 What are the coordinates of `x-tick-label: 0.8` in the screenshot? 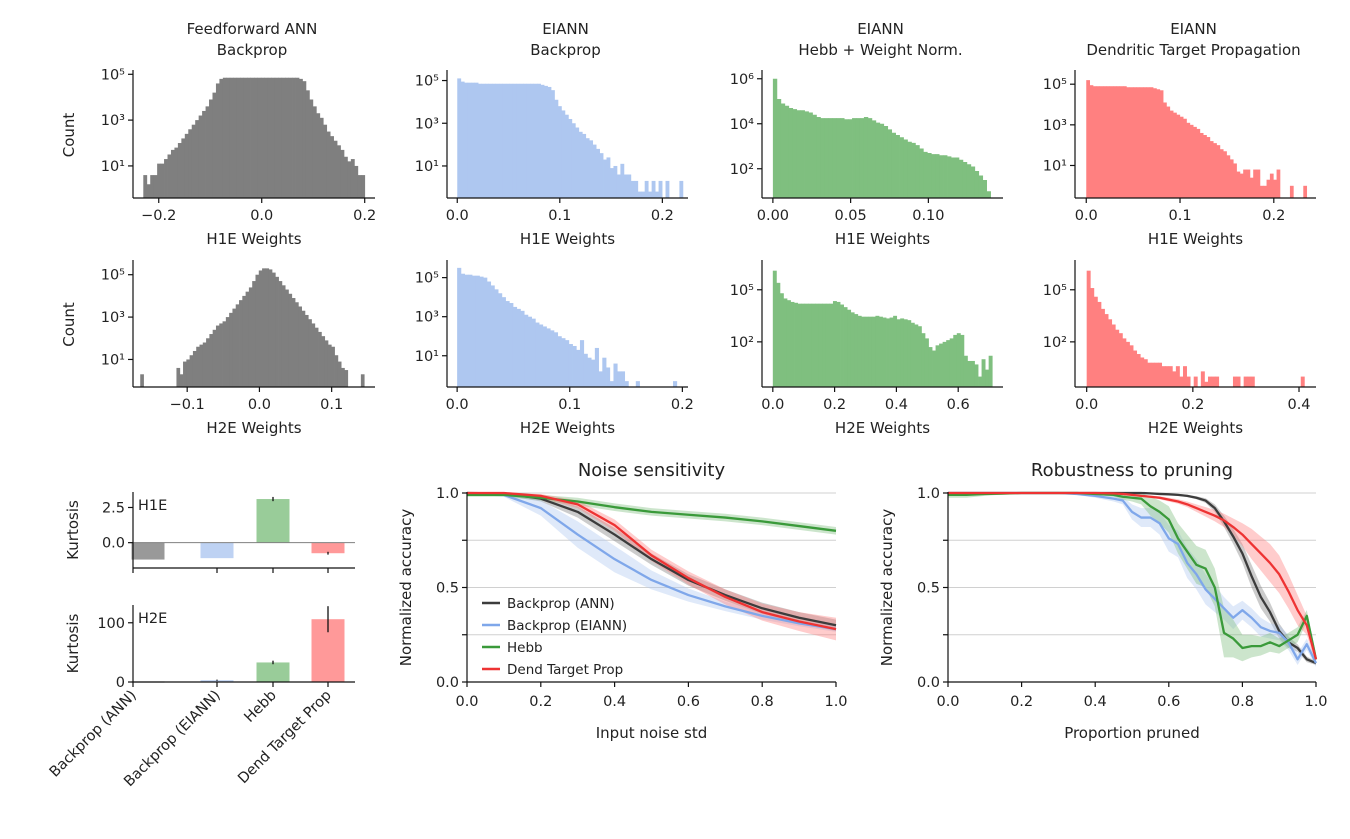 It's located at (762, 702).